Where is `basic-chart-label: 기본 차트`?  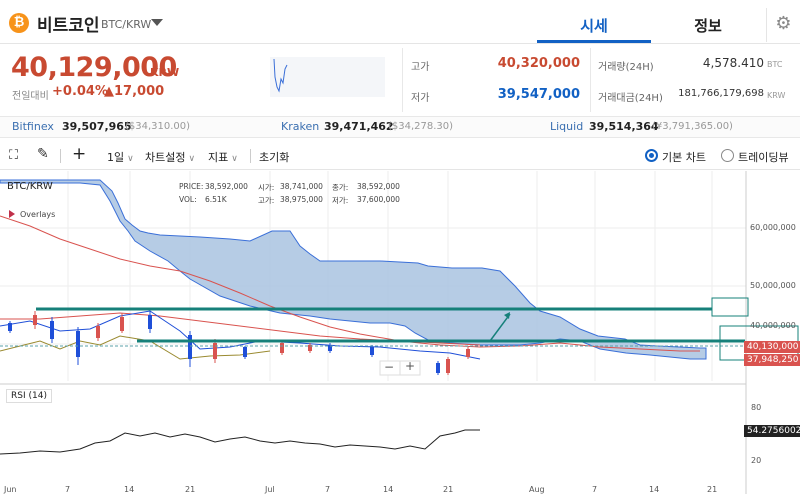
basic-chart-label: 기본 차트 is located at coordinates (684, 157).